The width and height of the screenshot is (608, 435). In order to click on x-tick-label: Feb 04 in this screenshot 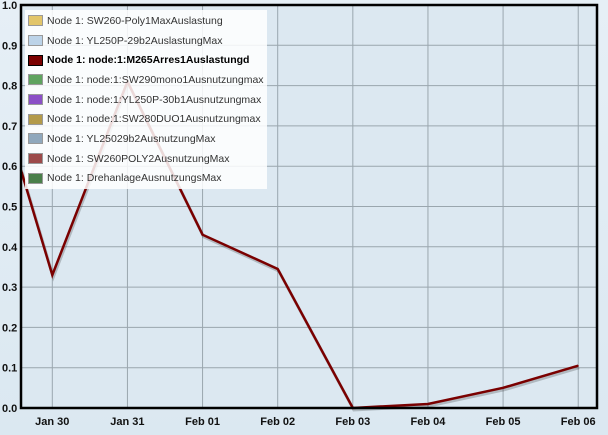, I will do `click(429, 422)`.